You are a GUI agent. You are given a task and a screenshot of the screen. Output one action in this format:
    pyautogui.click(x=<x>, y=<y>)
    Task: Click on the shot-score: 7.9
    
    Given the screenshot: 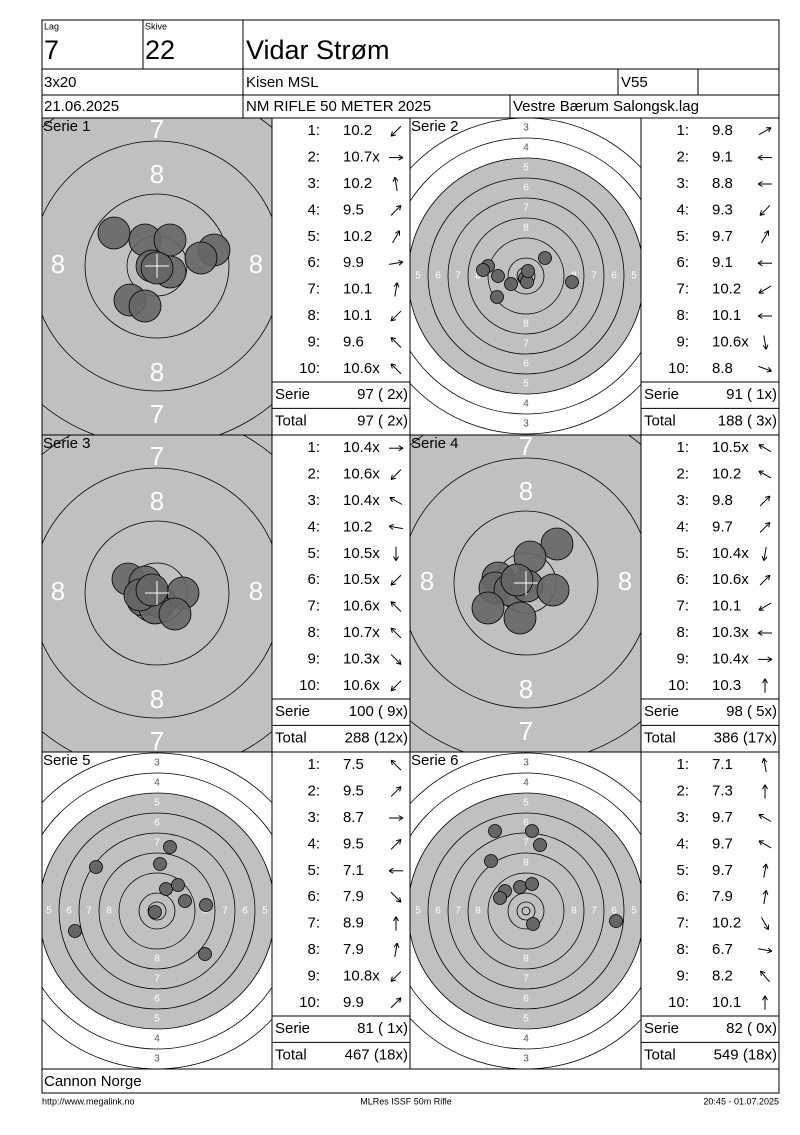 What is the action you would take?
    pyautogui.click(x=722, y=896)
    